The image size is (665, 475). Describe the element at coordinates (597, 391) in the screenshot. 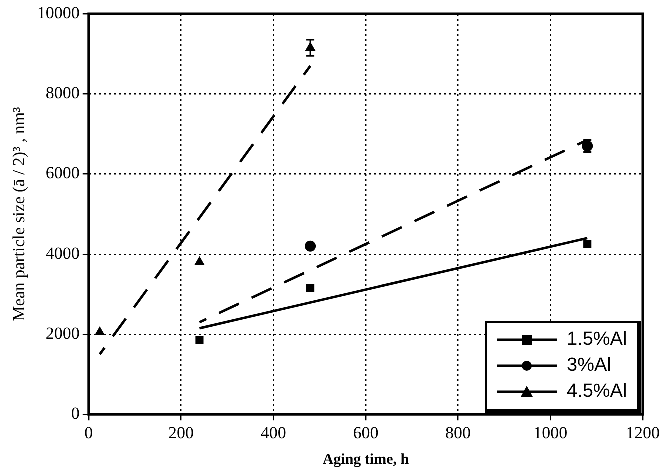

I see `legend-label: 4.5%Al` at that location.